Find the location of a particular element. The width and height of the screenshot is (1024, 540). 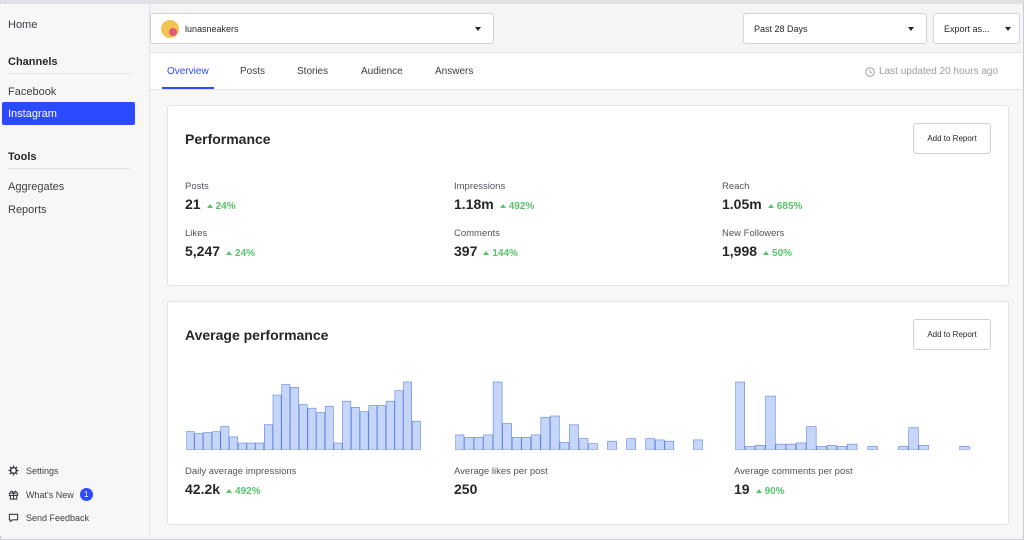

date-range-selector: Past 28 Days is located at coordinates (835, 28).